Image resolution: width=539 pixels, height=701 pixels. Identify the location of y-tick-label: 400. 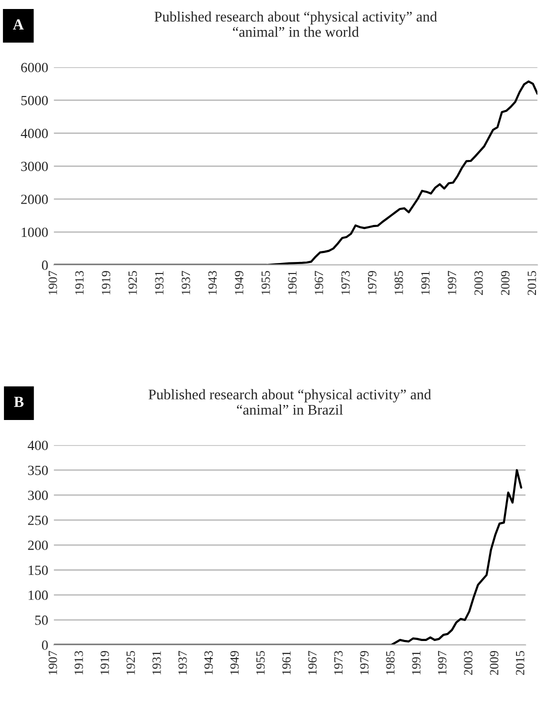
(38, 445).